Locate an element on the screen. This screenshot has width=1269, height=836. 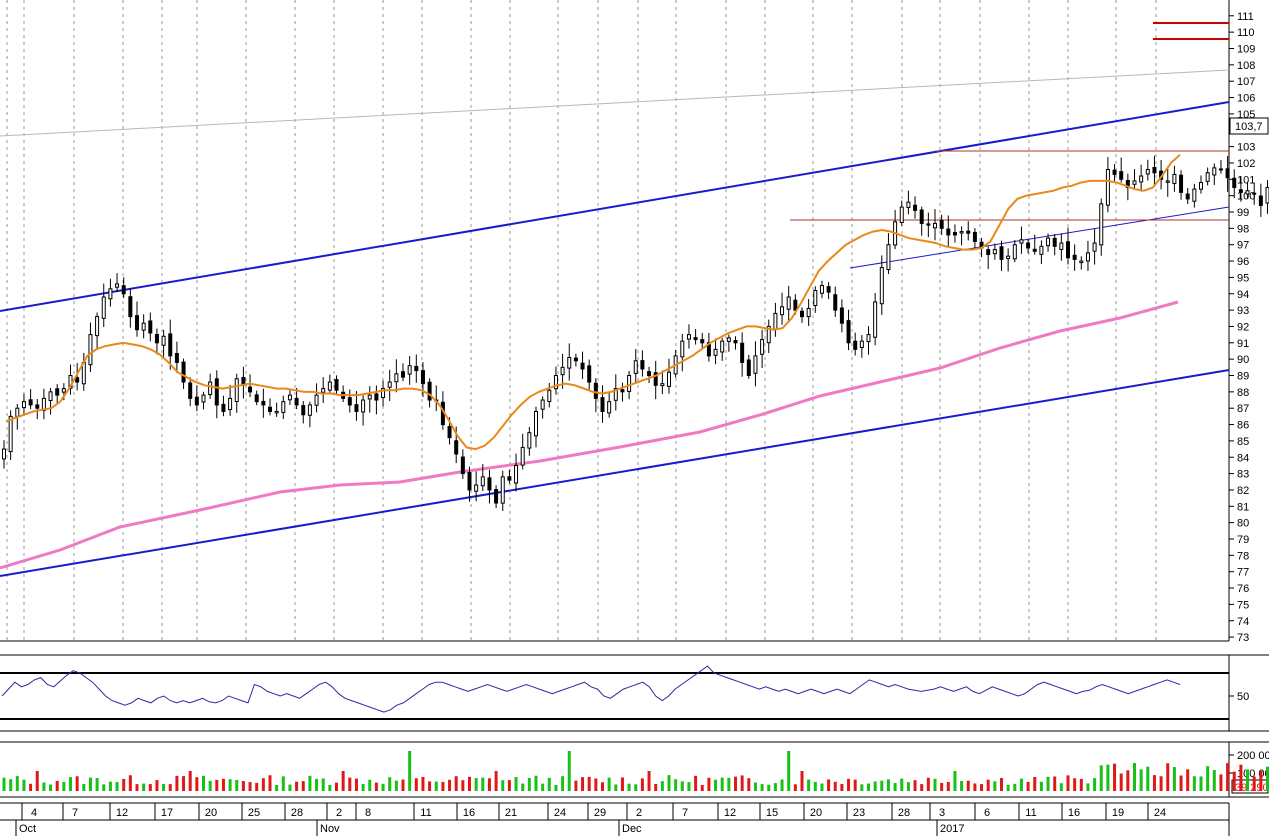
day-label: 8 is located at coordinates (368, 813).